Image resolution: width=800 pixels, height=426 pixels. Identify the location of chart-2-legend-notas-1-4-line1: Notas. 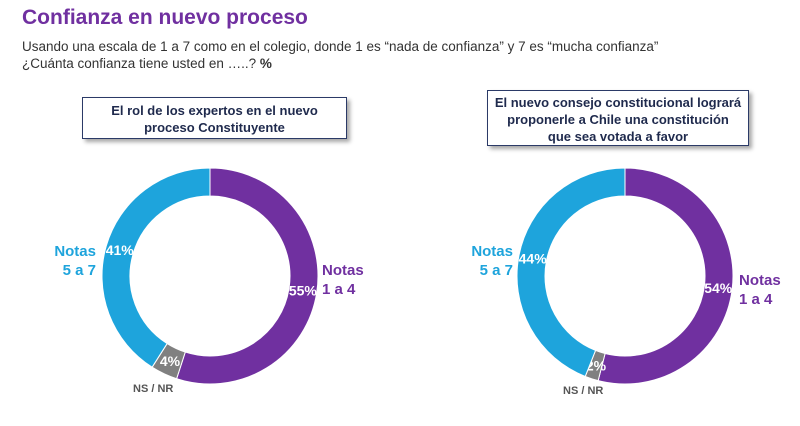
(760, 280).